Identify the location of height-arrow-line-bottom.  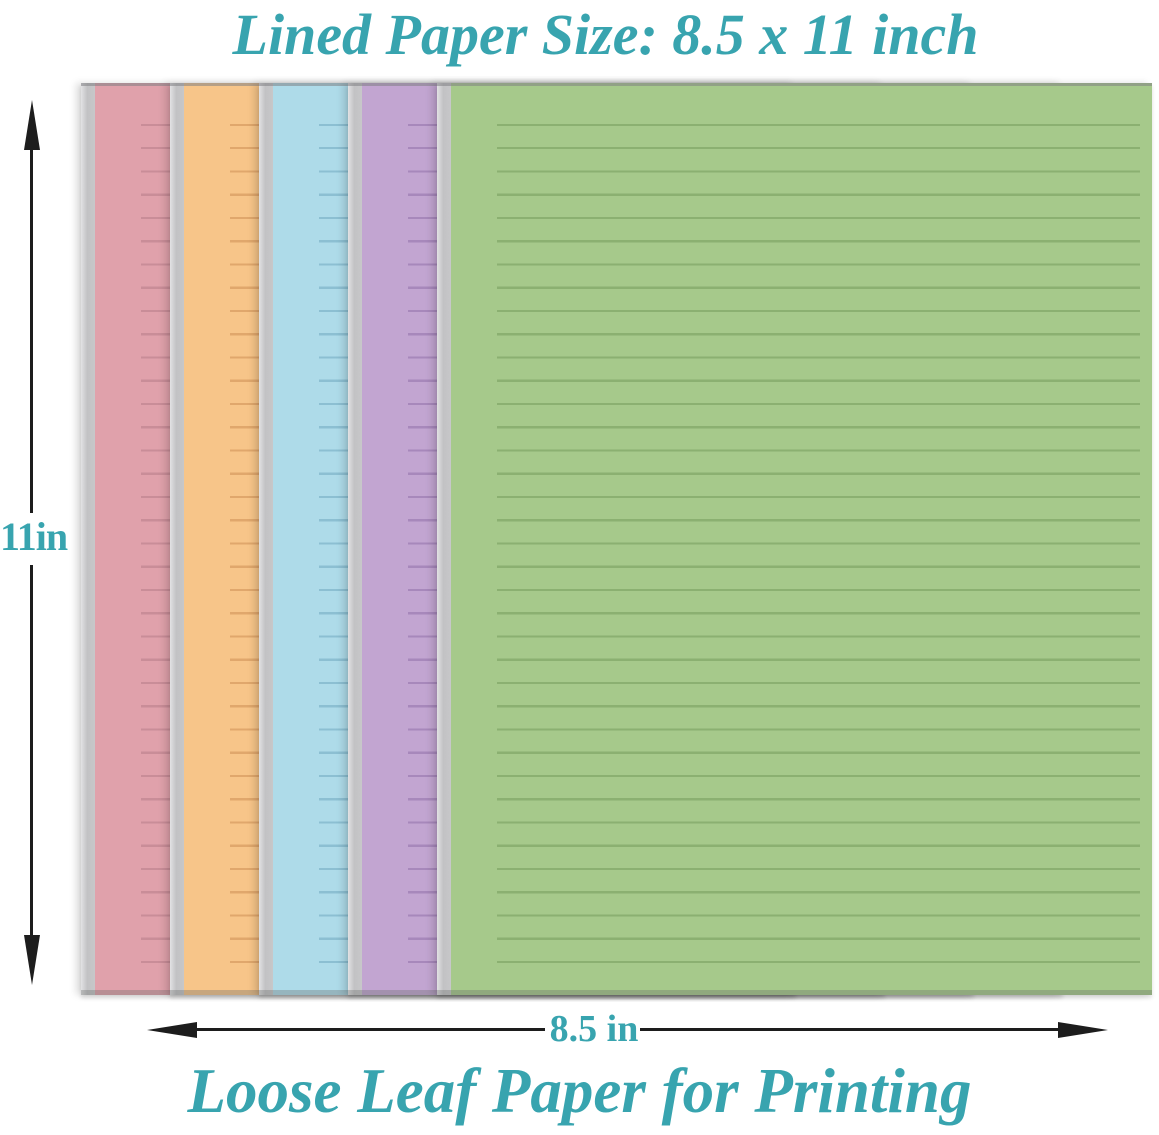
(31, 751).